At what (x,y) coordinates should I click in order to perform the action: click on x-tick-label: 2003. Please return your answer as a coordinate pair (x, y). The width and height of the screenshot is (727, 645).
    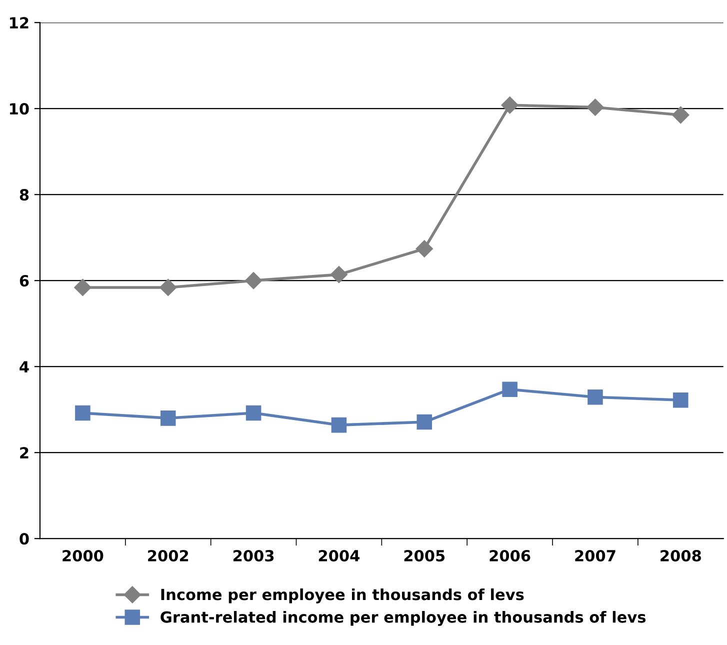
    Looking at the image, I should click on (253, 556).